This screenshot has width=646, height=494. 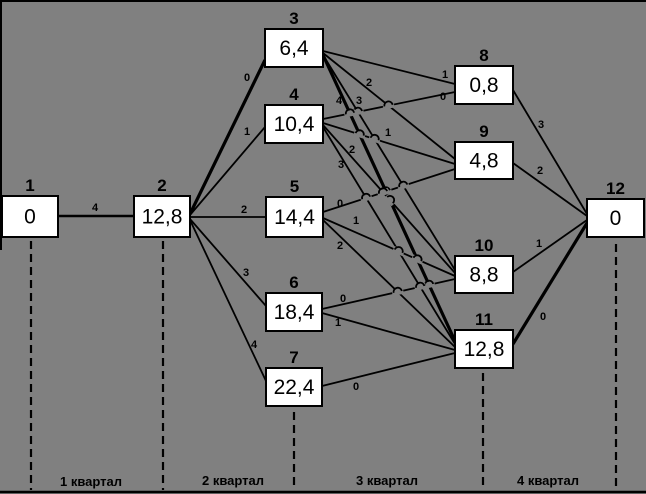 I want to click on node-value-1: 0, so click(x=30, y=217).